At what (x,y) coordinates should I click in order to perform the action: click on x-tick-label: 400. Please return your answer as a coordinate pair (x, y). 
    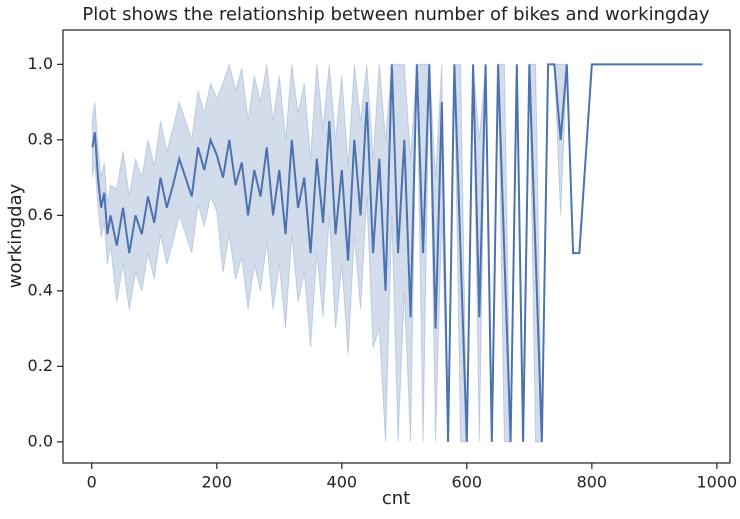
    Looking at the image, I should click on (342, 482).